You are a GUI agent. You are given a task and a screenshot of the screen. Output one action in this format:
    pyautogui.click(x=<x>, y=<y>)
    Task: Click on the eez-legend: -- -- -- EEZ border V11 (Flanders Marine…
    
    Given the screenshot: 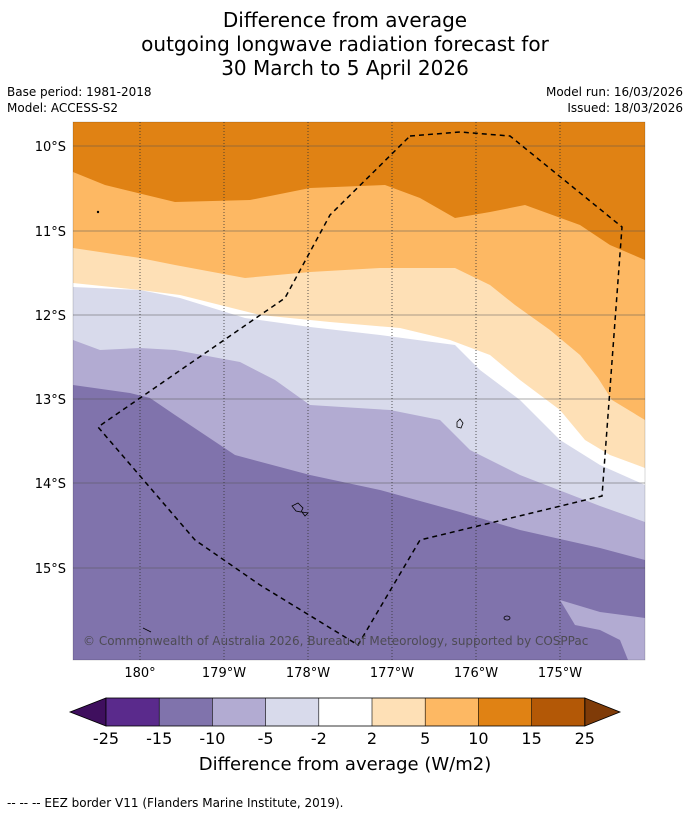 What is the action you would take?
    pyautogui.click(x=175, y=803)
    